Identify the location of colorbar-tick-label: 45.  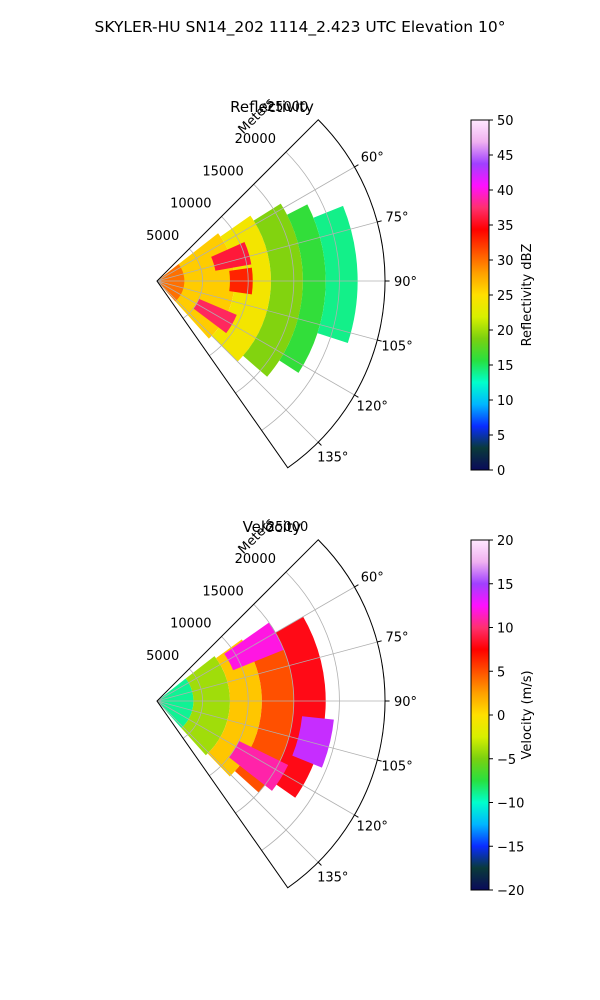
(505, 156).